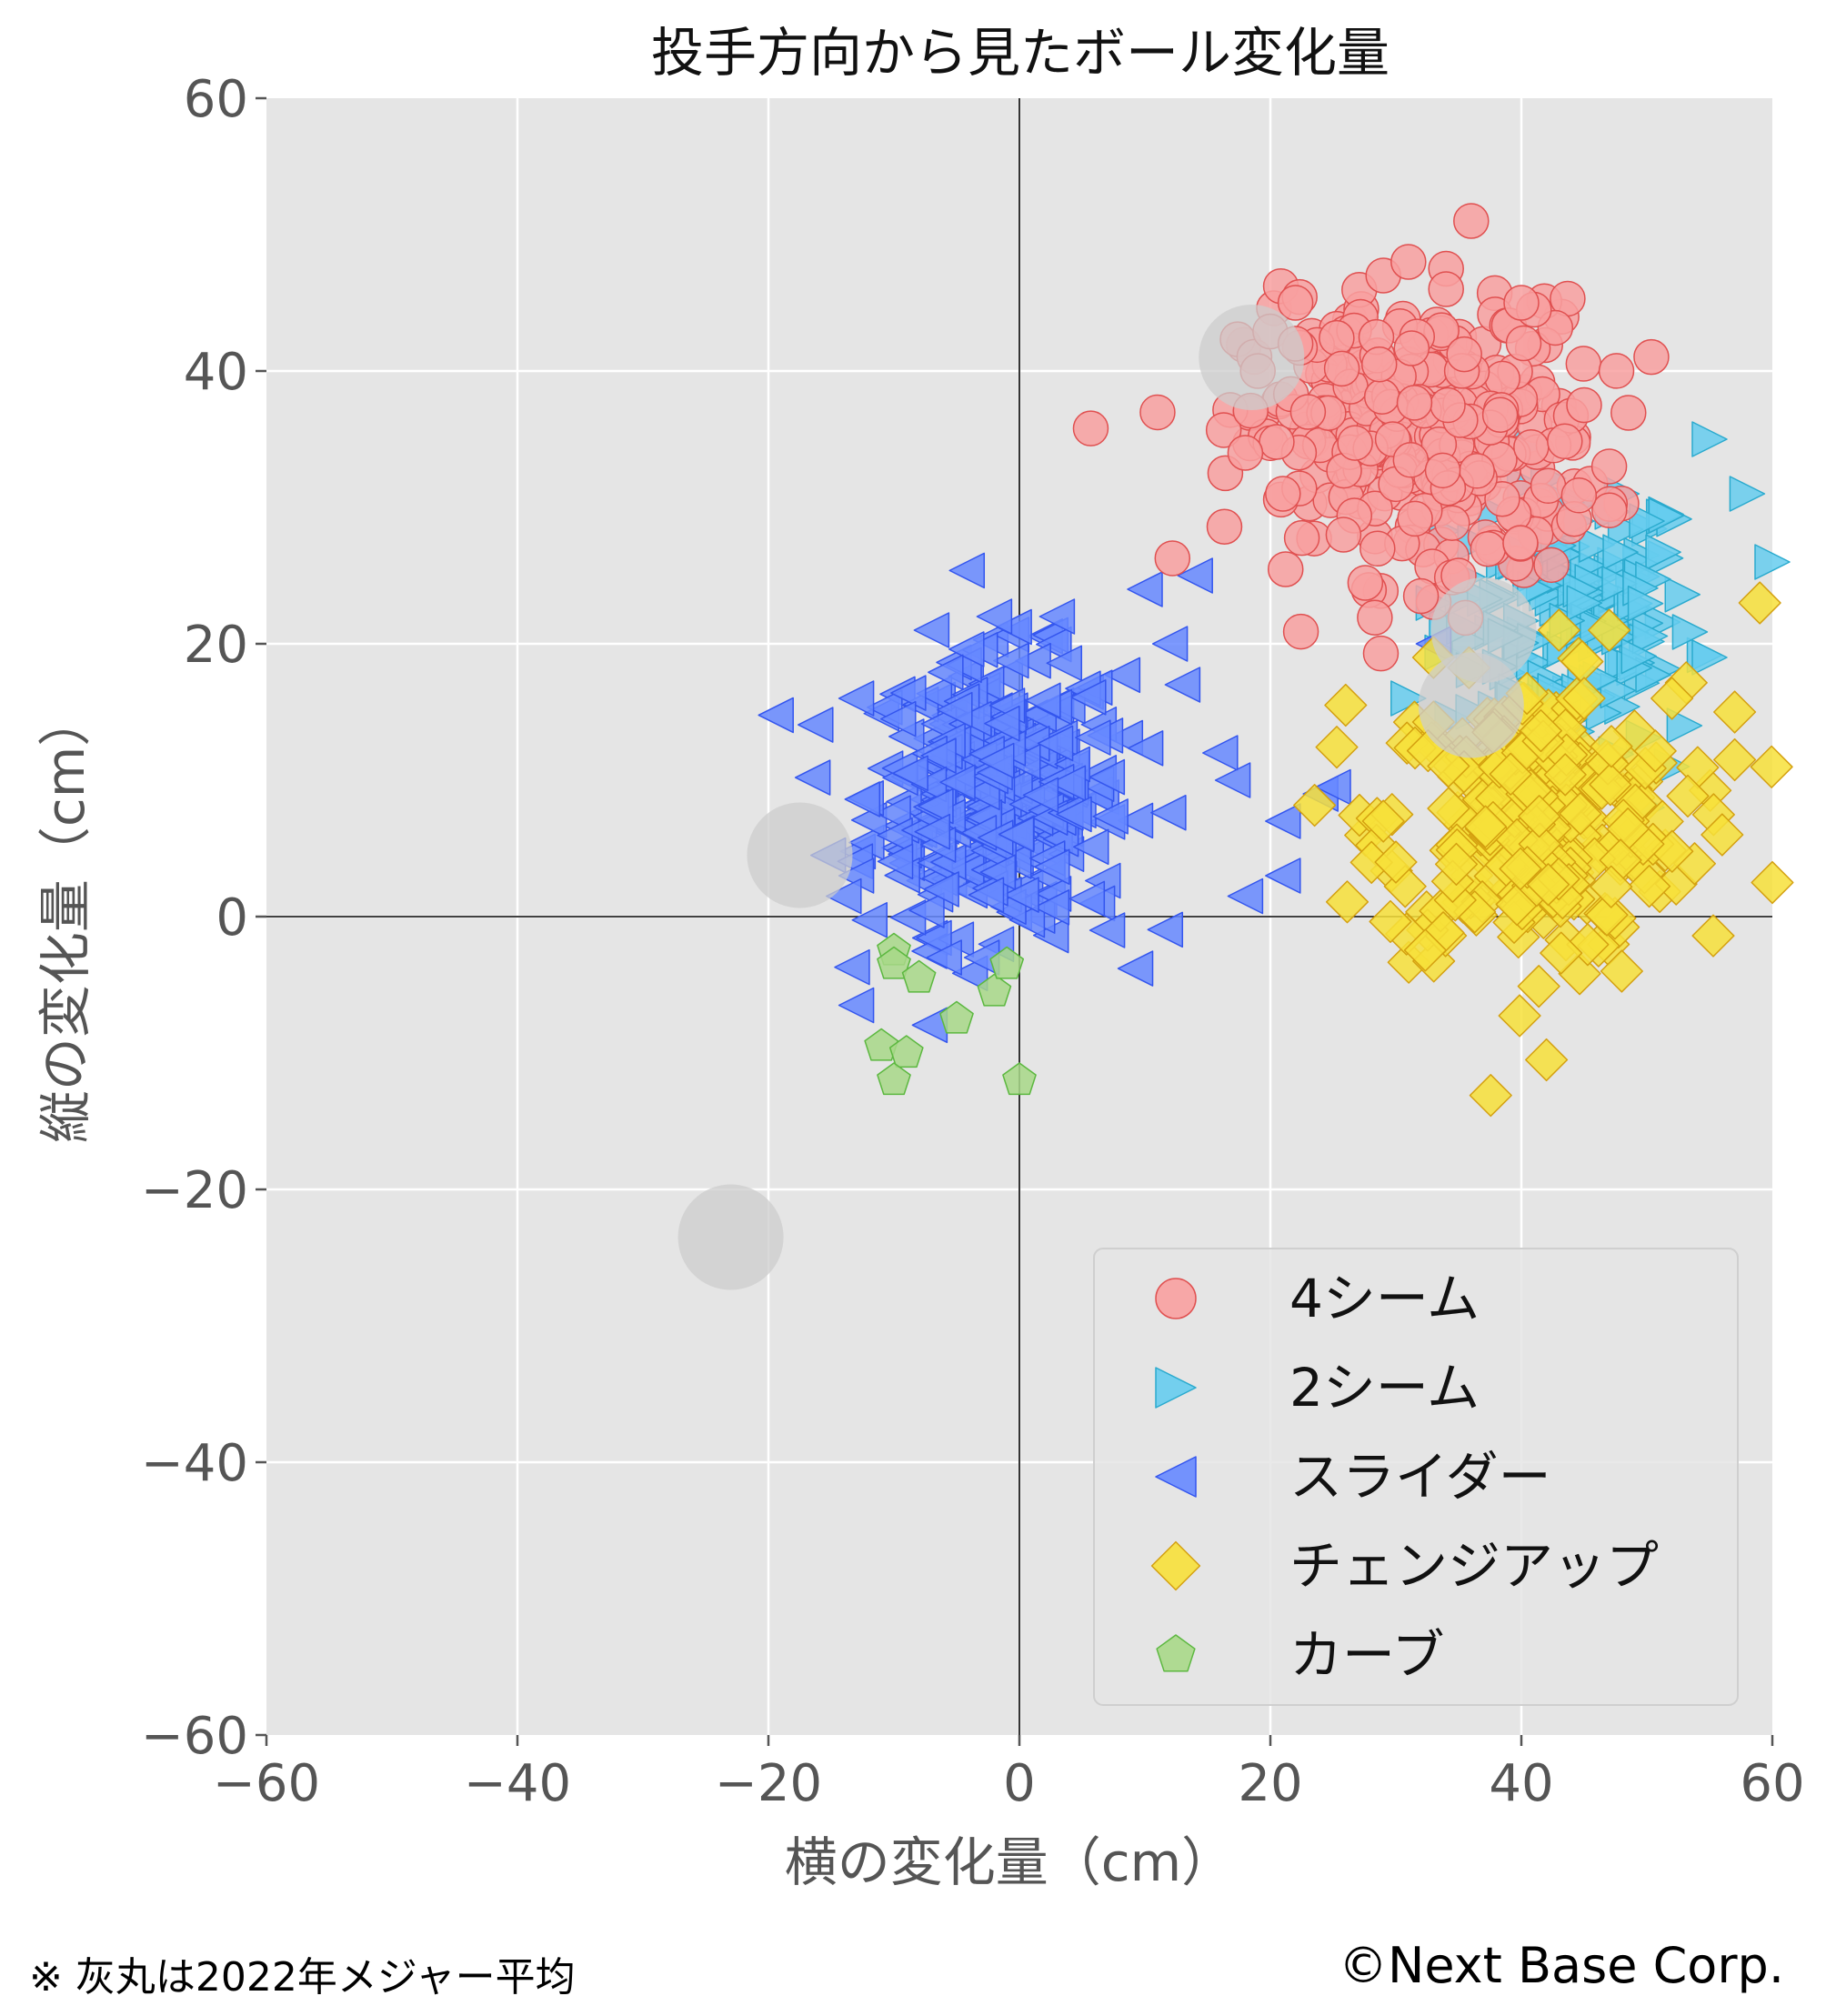  What do you see at coordinates (1420, 1477) in the screenshot?
I see `legend-label: スライダー` at bounding box center [1420, 1477].